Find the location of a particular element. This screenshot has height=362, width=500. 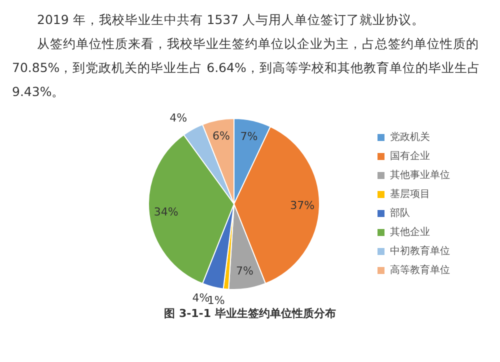

legend-label: 其他企业 is located at coordinates (410, 232).